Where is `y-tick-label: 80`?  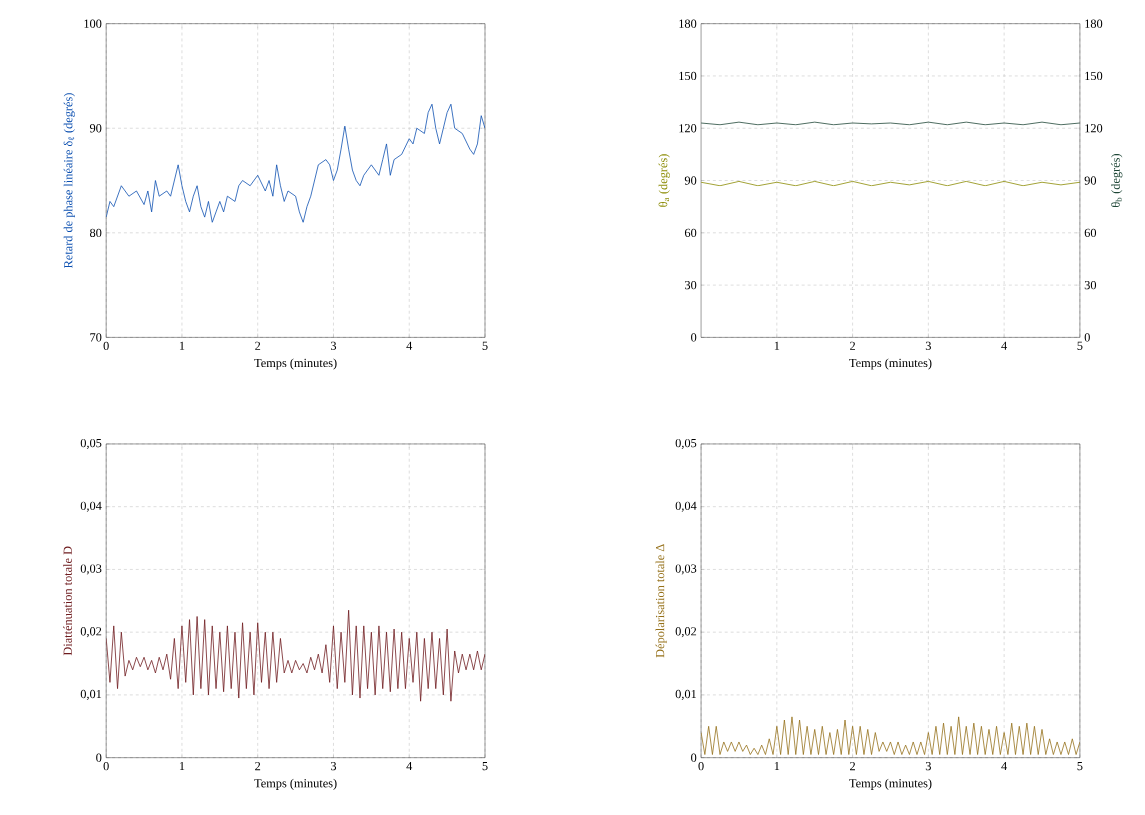
y-tick-label: 80 is located at coordinates (96, 233).